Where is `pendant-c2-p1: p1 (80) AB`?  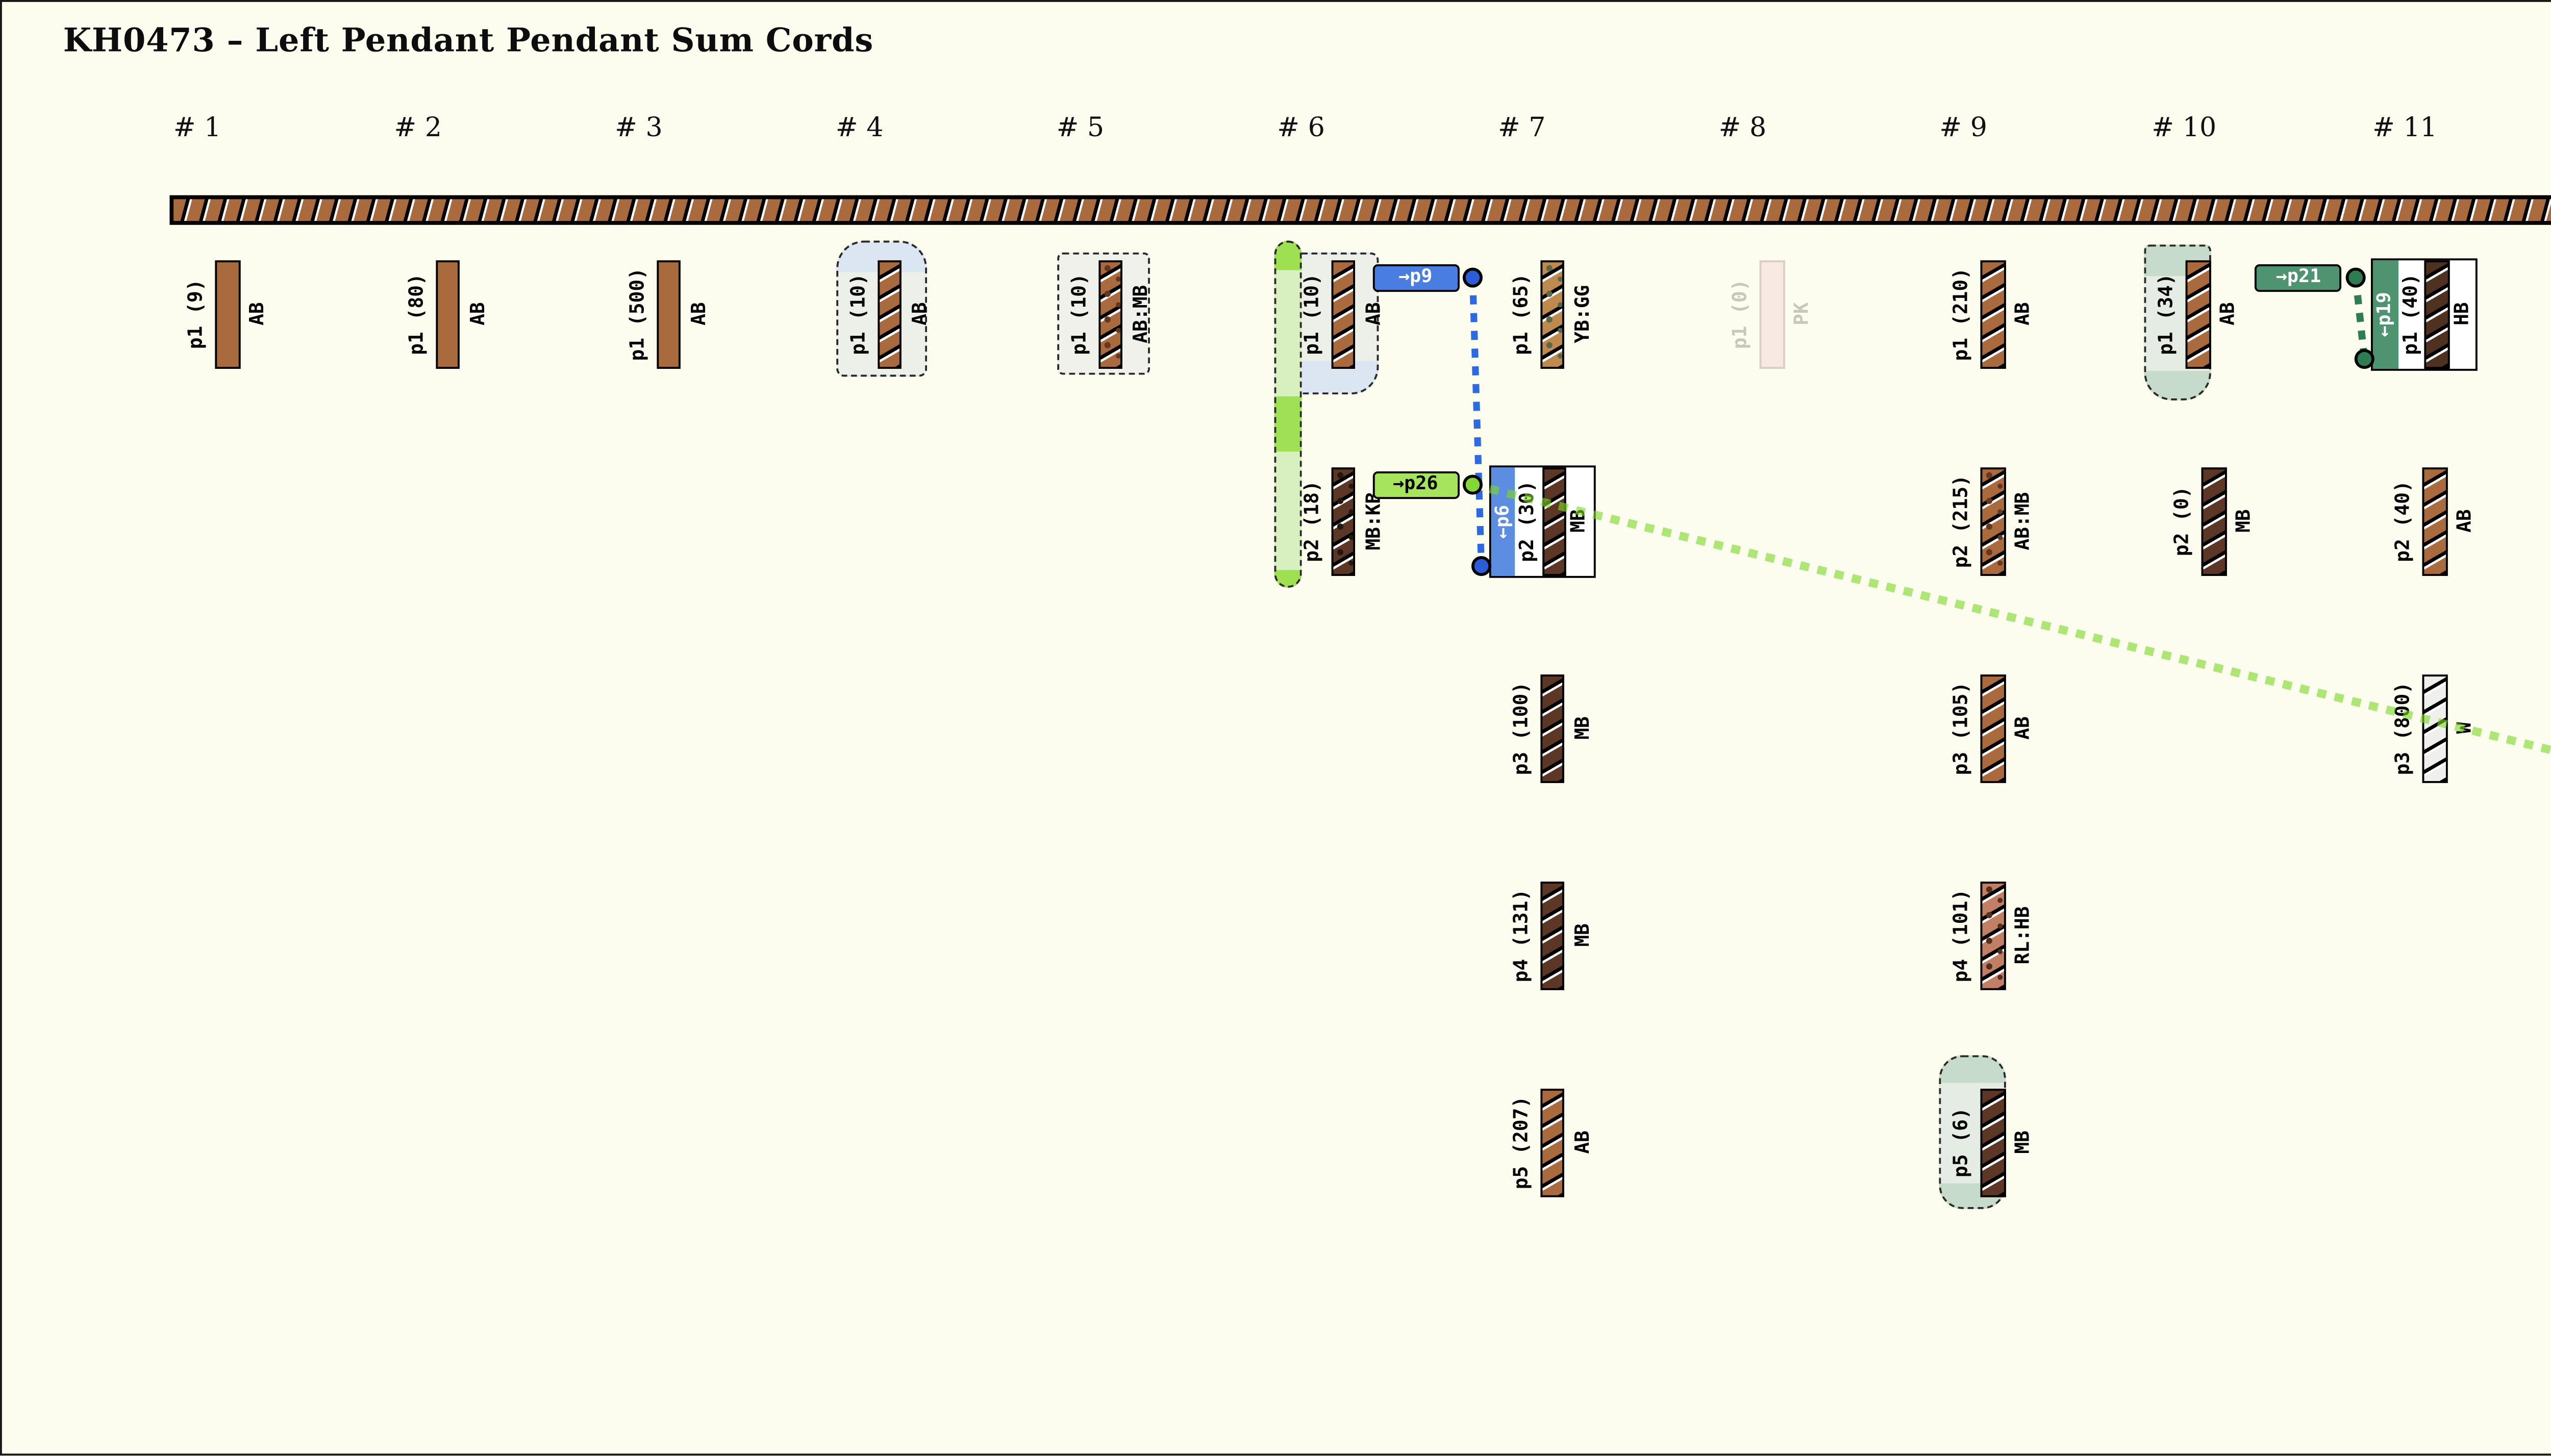 pendant-c2-p1: p1 (80) AB is located at coordinates (448, 314).